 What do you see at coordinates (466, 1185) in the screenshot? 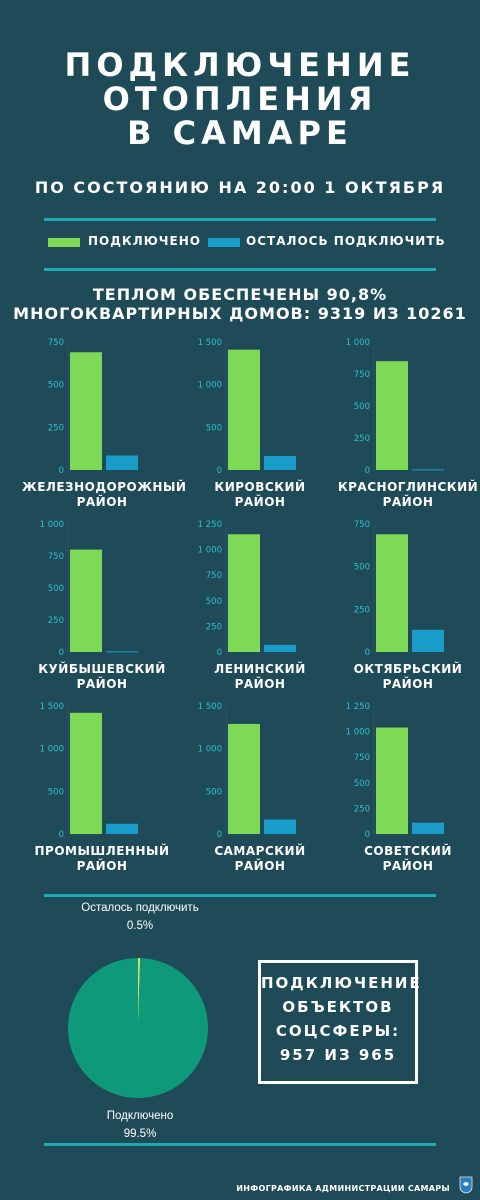
I see `samara-emblem-icon` at bounding box center [466, 1185].